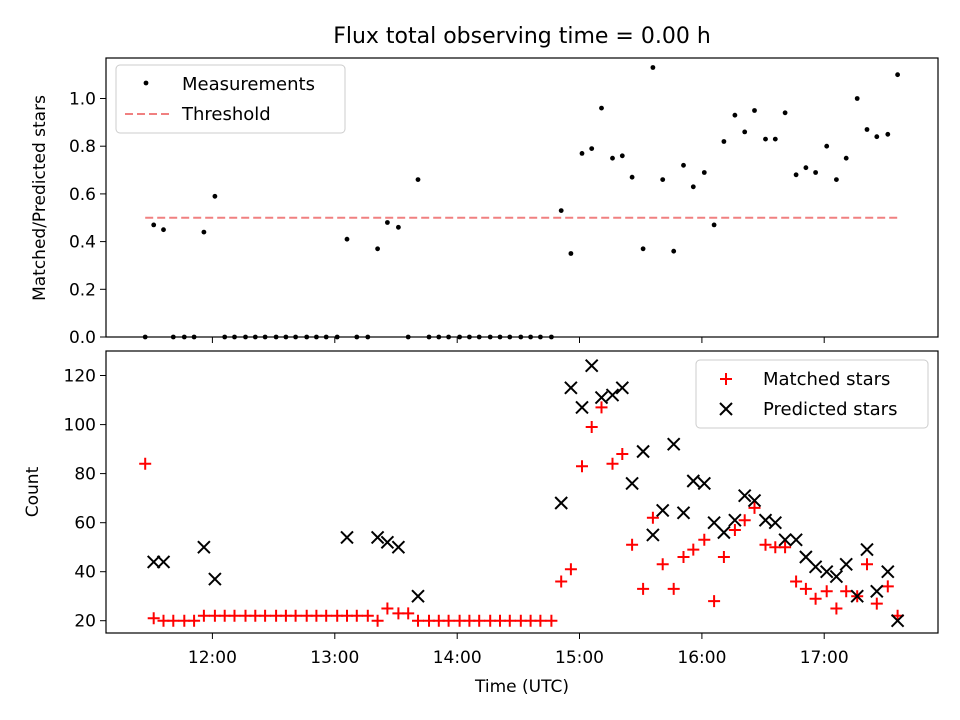 Image resolution: width=960 pixels, height=720 pixels. I want to click on bottom-x-tick-label: 12:00, so click(212, 658).